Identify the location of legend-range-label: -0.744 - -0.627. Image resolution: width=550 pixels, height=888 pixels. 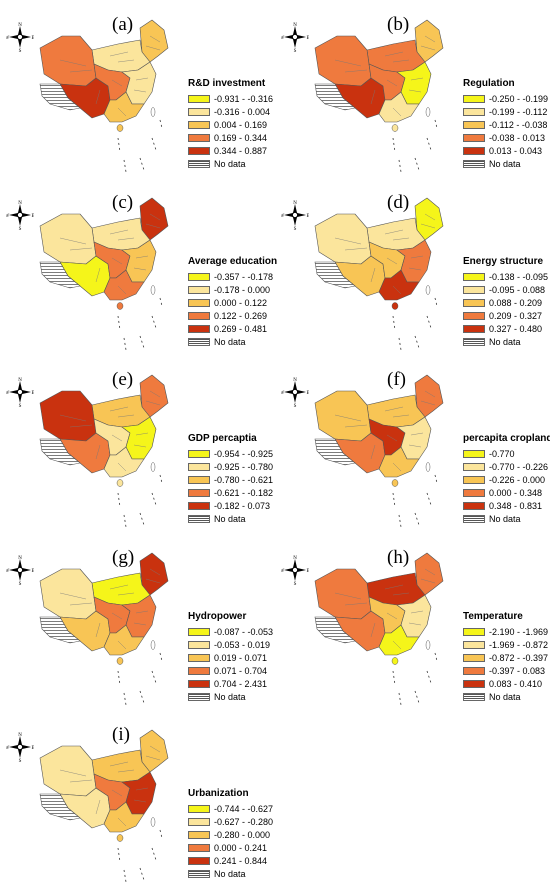
(244, 808).